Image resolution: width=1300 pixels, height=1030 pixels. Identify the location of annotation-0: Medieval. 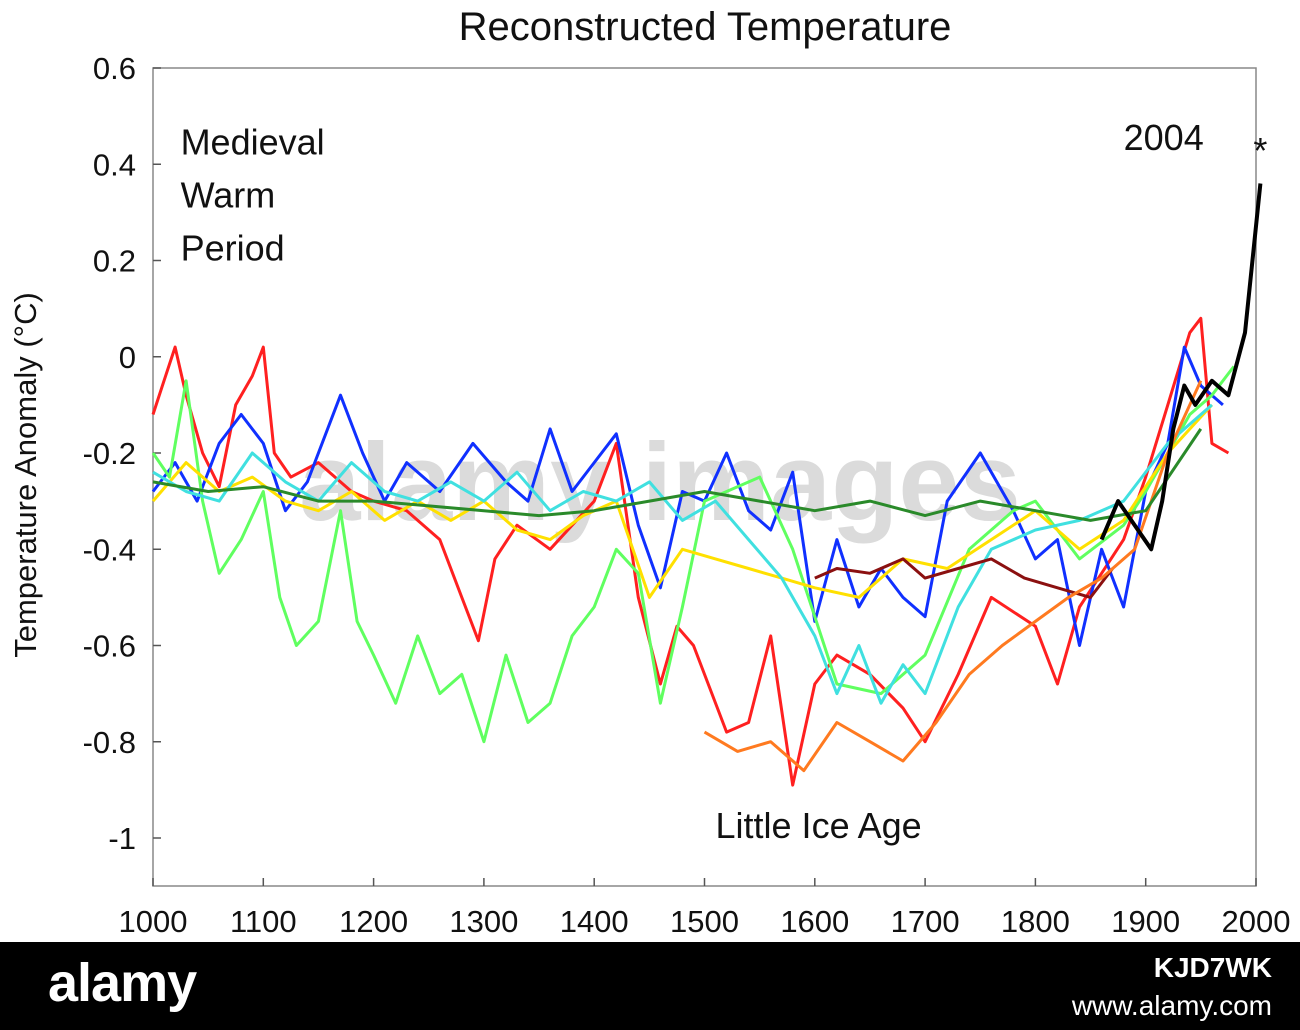
(253, 142).